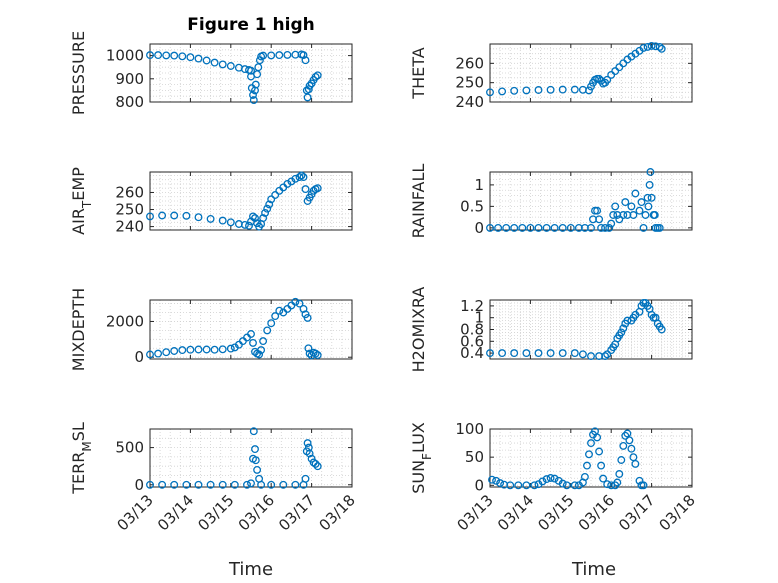 The width and height of the screenshot is (778, 583). I want to click on y-tick-label: 800, so click(129, 102).